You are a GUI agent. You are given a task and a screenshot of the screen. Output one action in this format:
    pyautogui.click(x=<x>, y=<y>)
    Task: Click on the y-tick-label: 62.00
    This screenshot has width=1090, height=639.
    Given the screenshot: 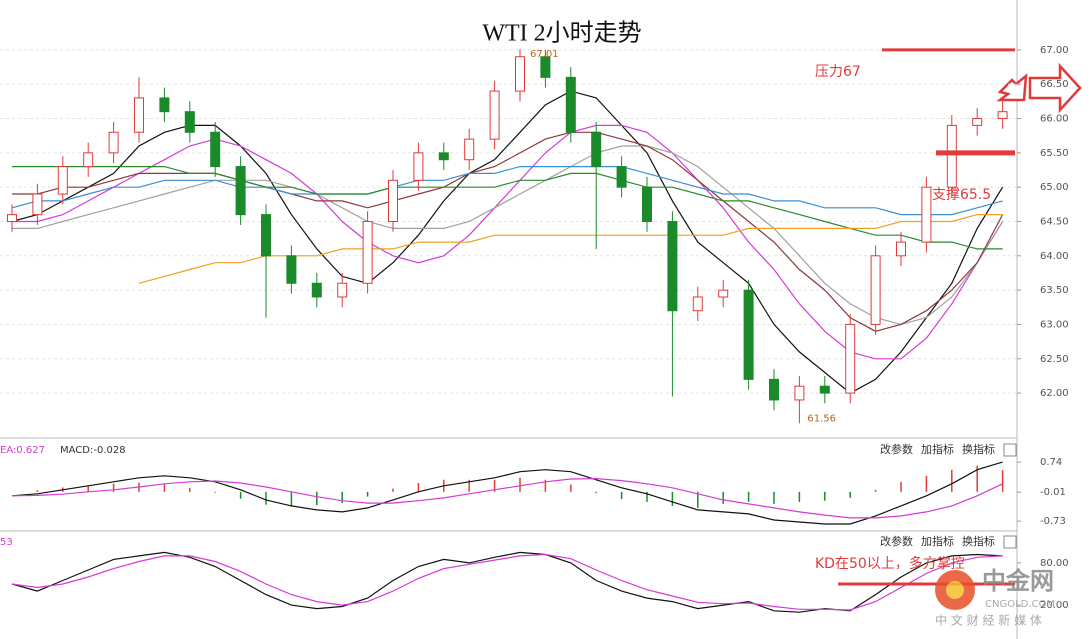 What is the action you would take?
    pyautogui.click(x=1054, y=393)
    